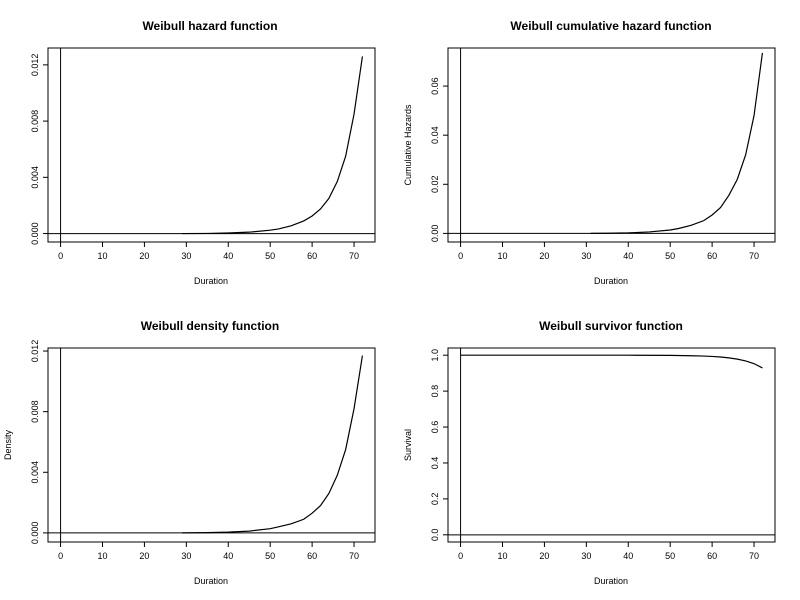  I want to click on y-tick-label: 0.0, so click(435, 535).